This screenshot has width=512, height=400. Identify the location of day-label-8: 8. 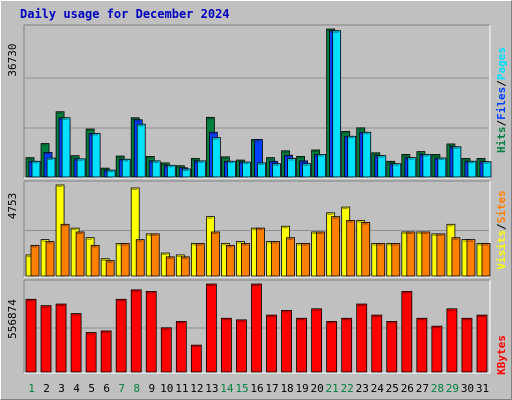
(136, 388).